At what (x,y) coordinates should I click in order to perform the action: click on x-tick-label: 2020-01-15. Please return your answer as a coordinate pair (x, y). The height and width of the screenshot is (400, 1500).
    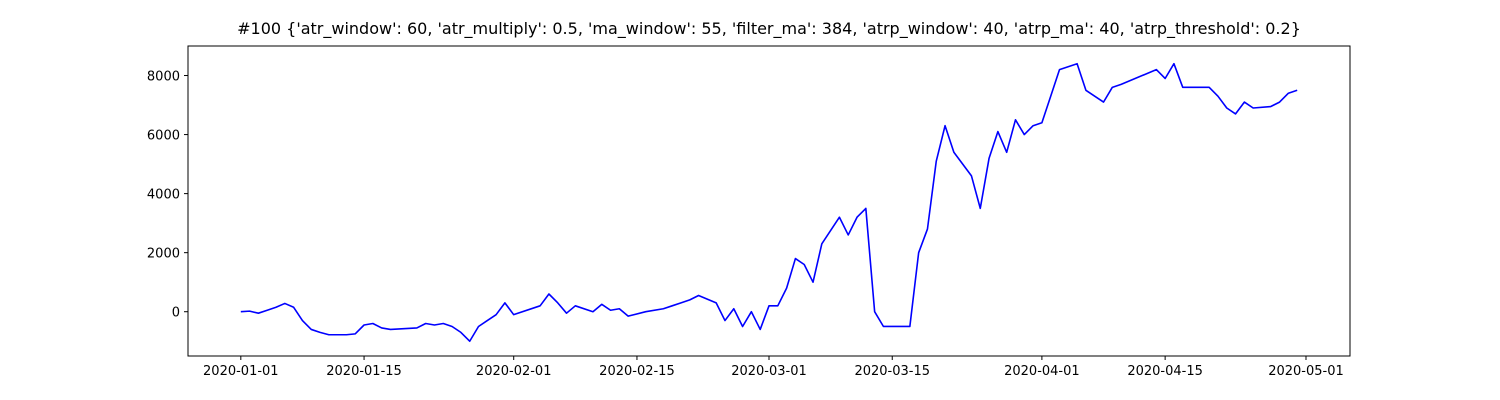
    Looking at the image, I should click on (364, 371).